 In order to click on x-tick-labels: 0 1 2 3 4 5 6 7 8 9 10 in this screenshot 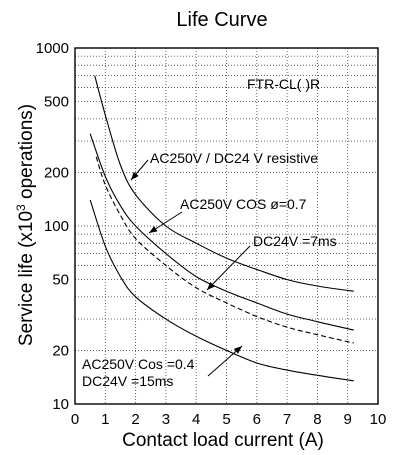, I will do `click(229, 419)`.